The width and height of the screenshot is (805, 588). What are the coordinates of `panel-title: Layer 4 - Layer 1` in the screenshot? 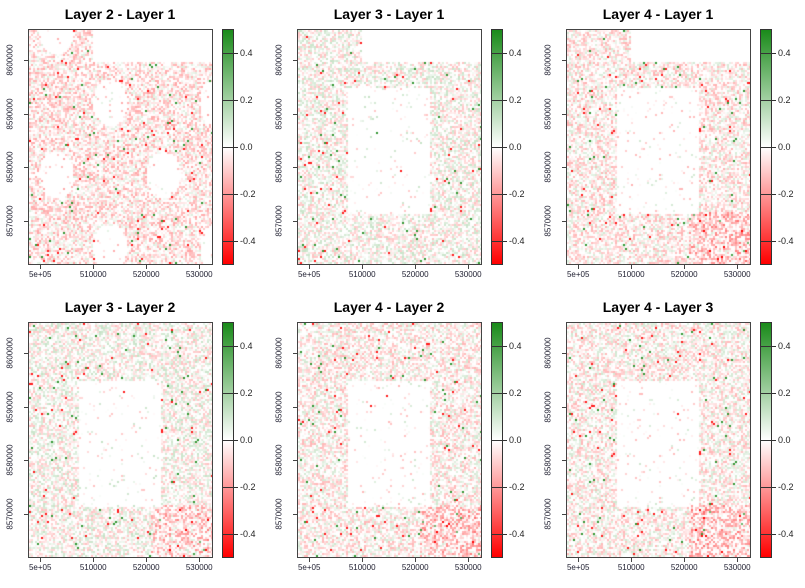 It's located at (658, 14).